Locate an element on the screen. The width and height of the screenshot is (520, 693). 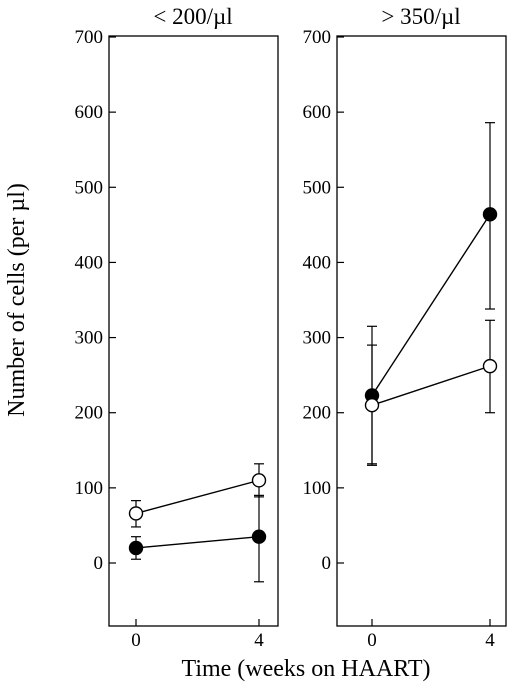
x-axis-label: Time (weeks on HAART) is located at coordinates (306, 669).